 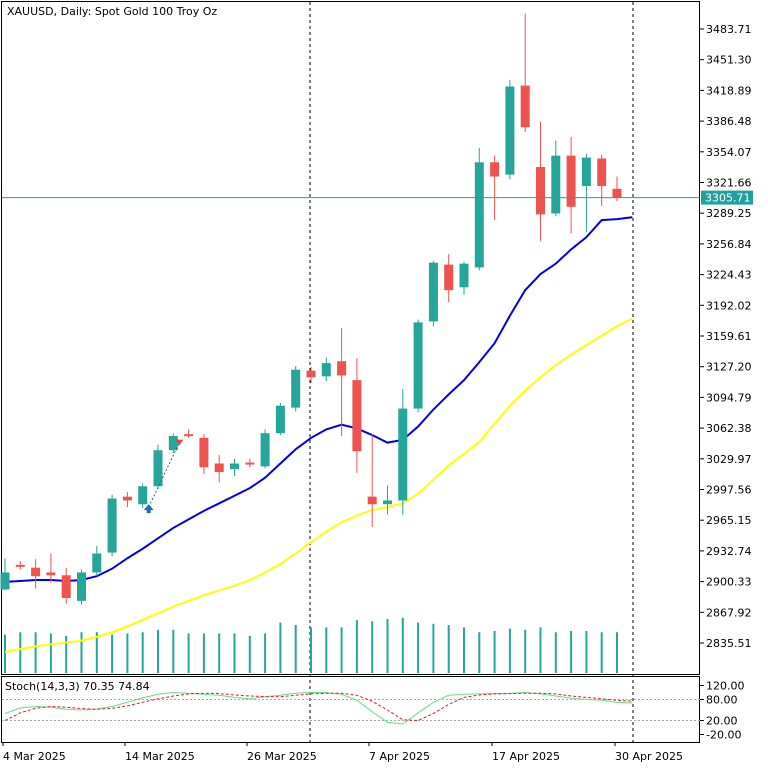 I want to click on price-tick-label: 3451.30, so click(x=729, y=60).